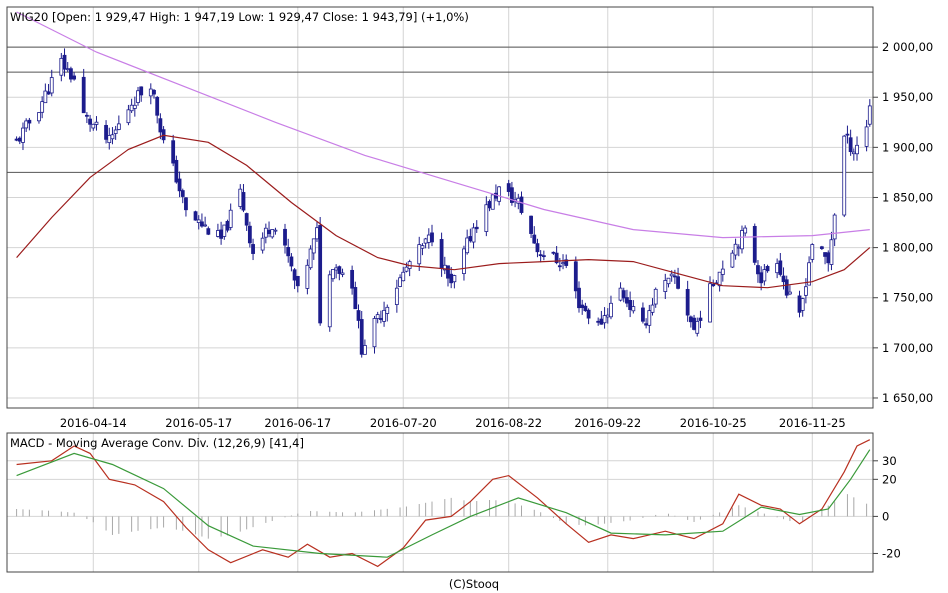 The image size is (948, 593). I want to click on macd-y-tick-label: 0, so click(885, 516).